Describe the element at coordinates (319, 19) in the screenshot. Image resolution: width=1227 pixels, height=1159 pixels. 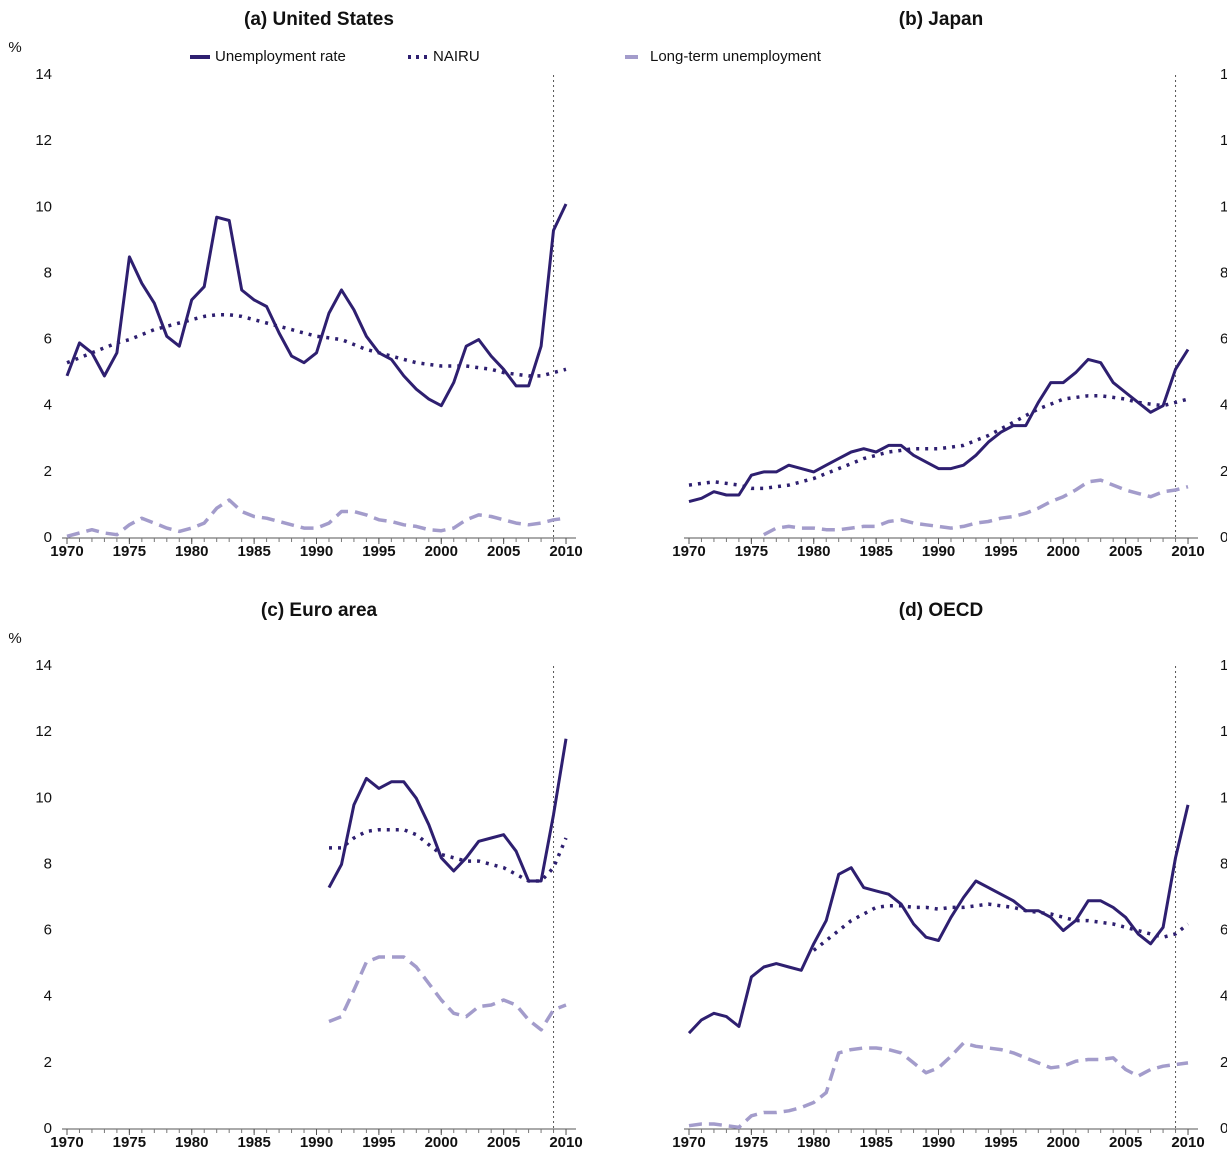
I see `panel-title: (a) United States` at that location.